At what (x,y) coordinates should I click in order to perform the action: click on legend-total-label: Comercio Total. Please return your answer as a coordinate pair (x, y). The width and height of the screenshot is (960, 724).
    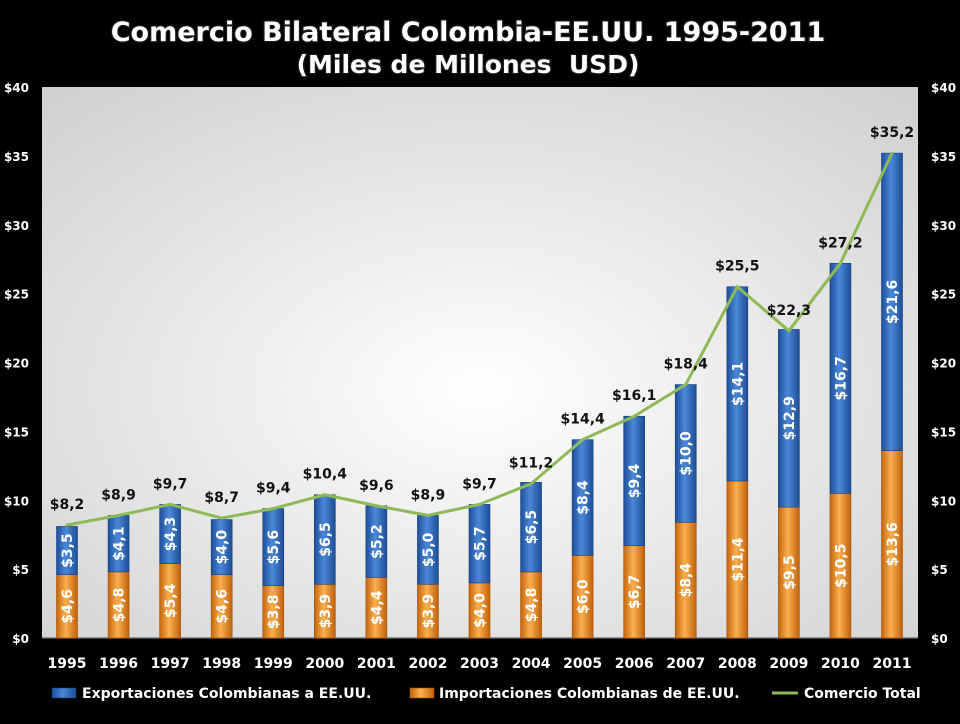
    Looking at the image, I should click on (862, 694).